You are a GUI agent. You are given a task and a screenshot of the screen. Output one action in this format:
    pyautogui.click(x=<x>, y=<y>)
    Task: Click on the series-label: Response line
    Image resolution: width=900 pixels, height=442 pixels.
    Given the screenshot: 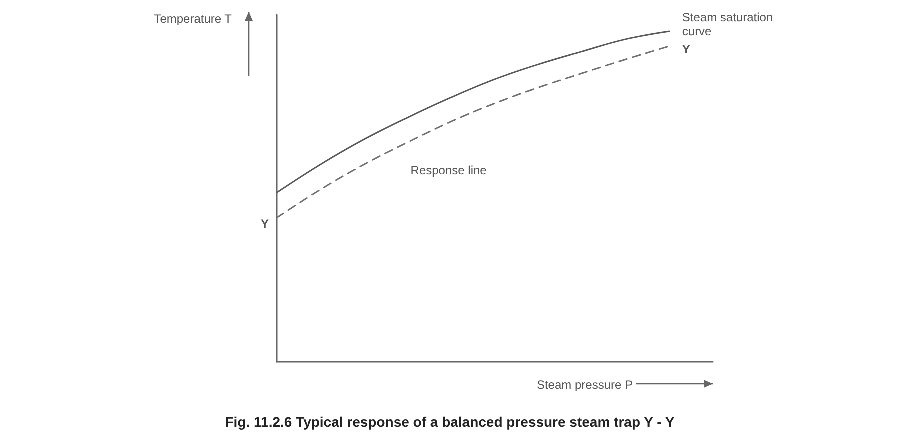 What is the action you would take?
    pyautogui.click(x=449, y=171)
    